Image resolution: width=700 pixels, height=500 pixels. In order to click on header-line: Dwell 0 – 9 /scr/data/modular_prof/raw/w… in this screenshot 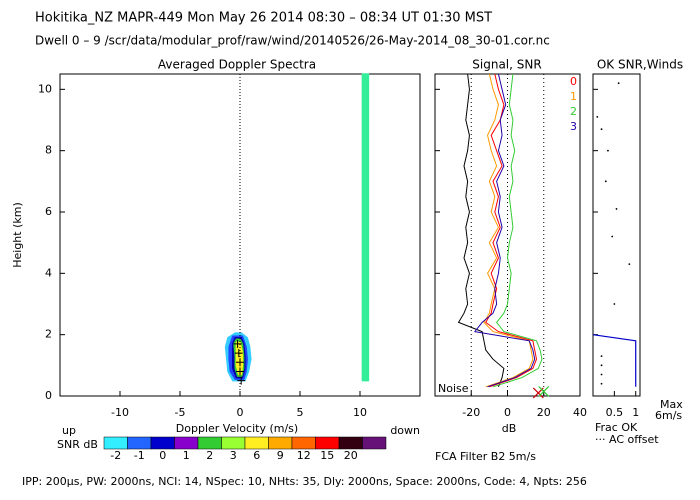, I will do `click(292, 41)`.